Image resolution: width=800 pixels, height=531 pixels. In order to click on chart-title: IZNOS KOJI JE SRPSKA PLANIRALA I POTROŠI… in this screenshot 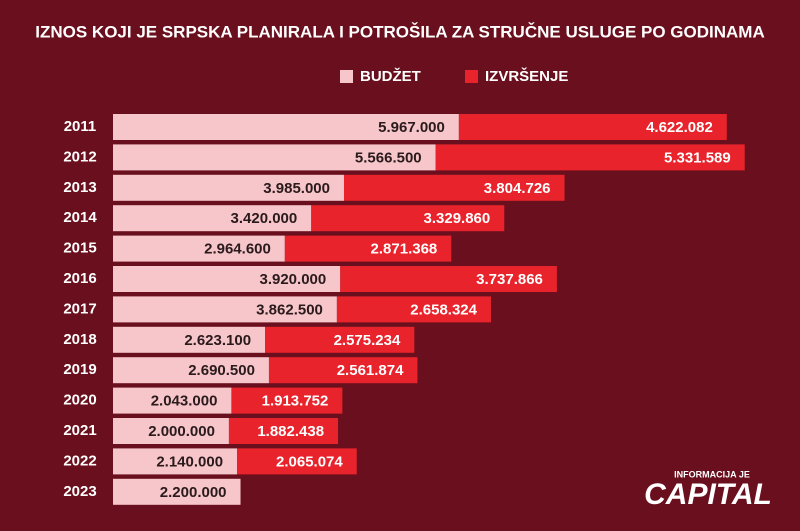, I will do `click(399, 31)`.